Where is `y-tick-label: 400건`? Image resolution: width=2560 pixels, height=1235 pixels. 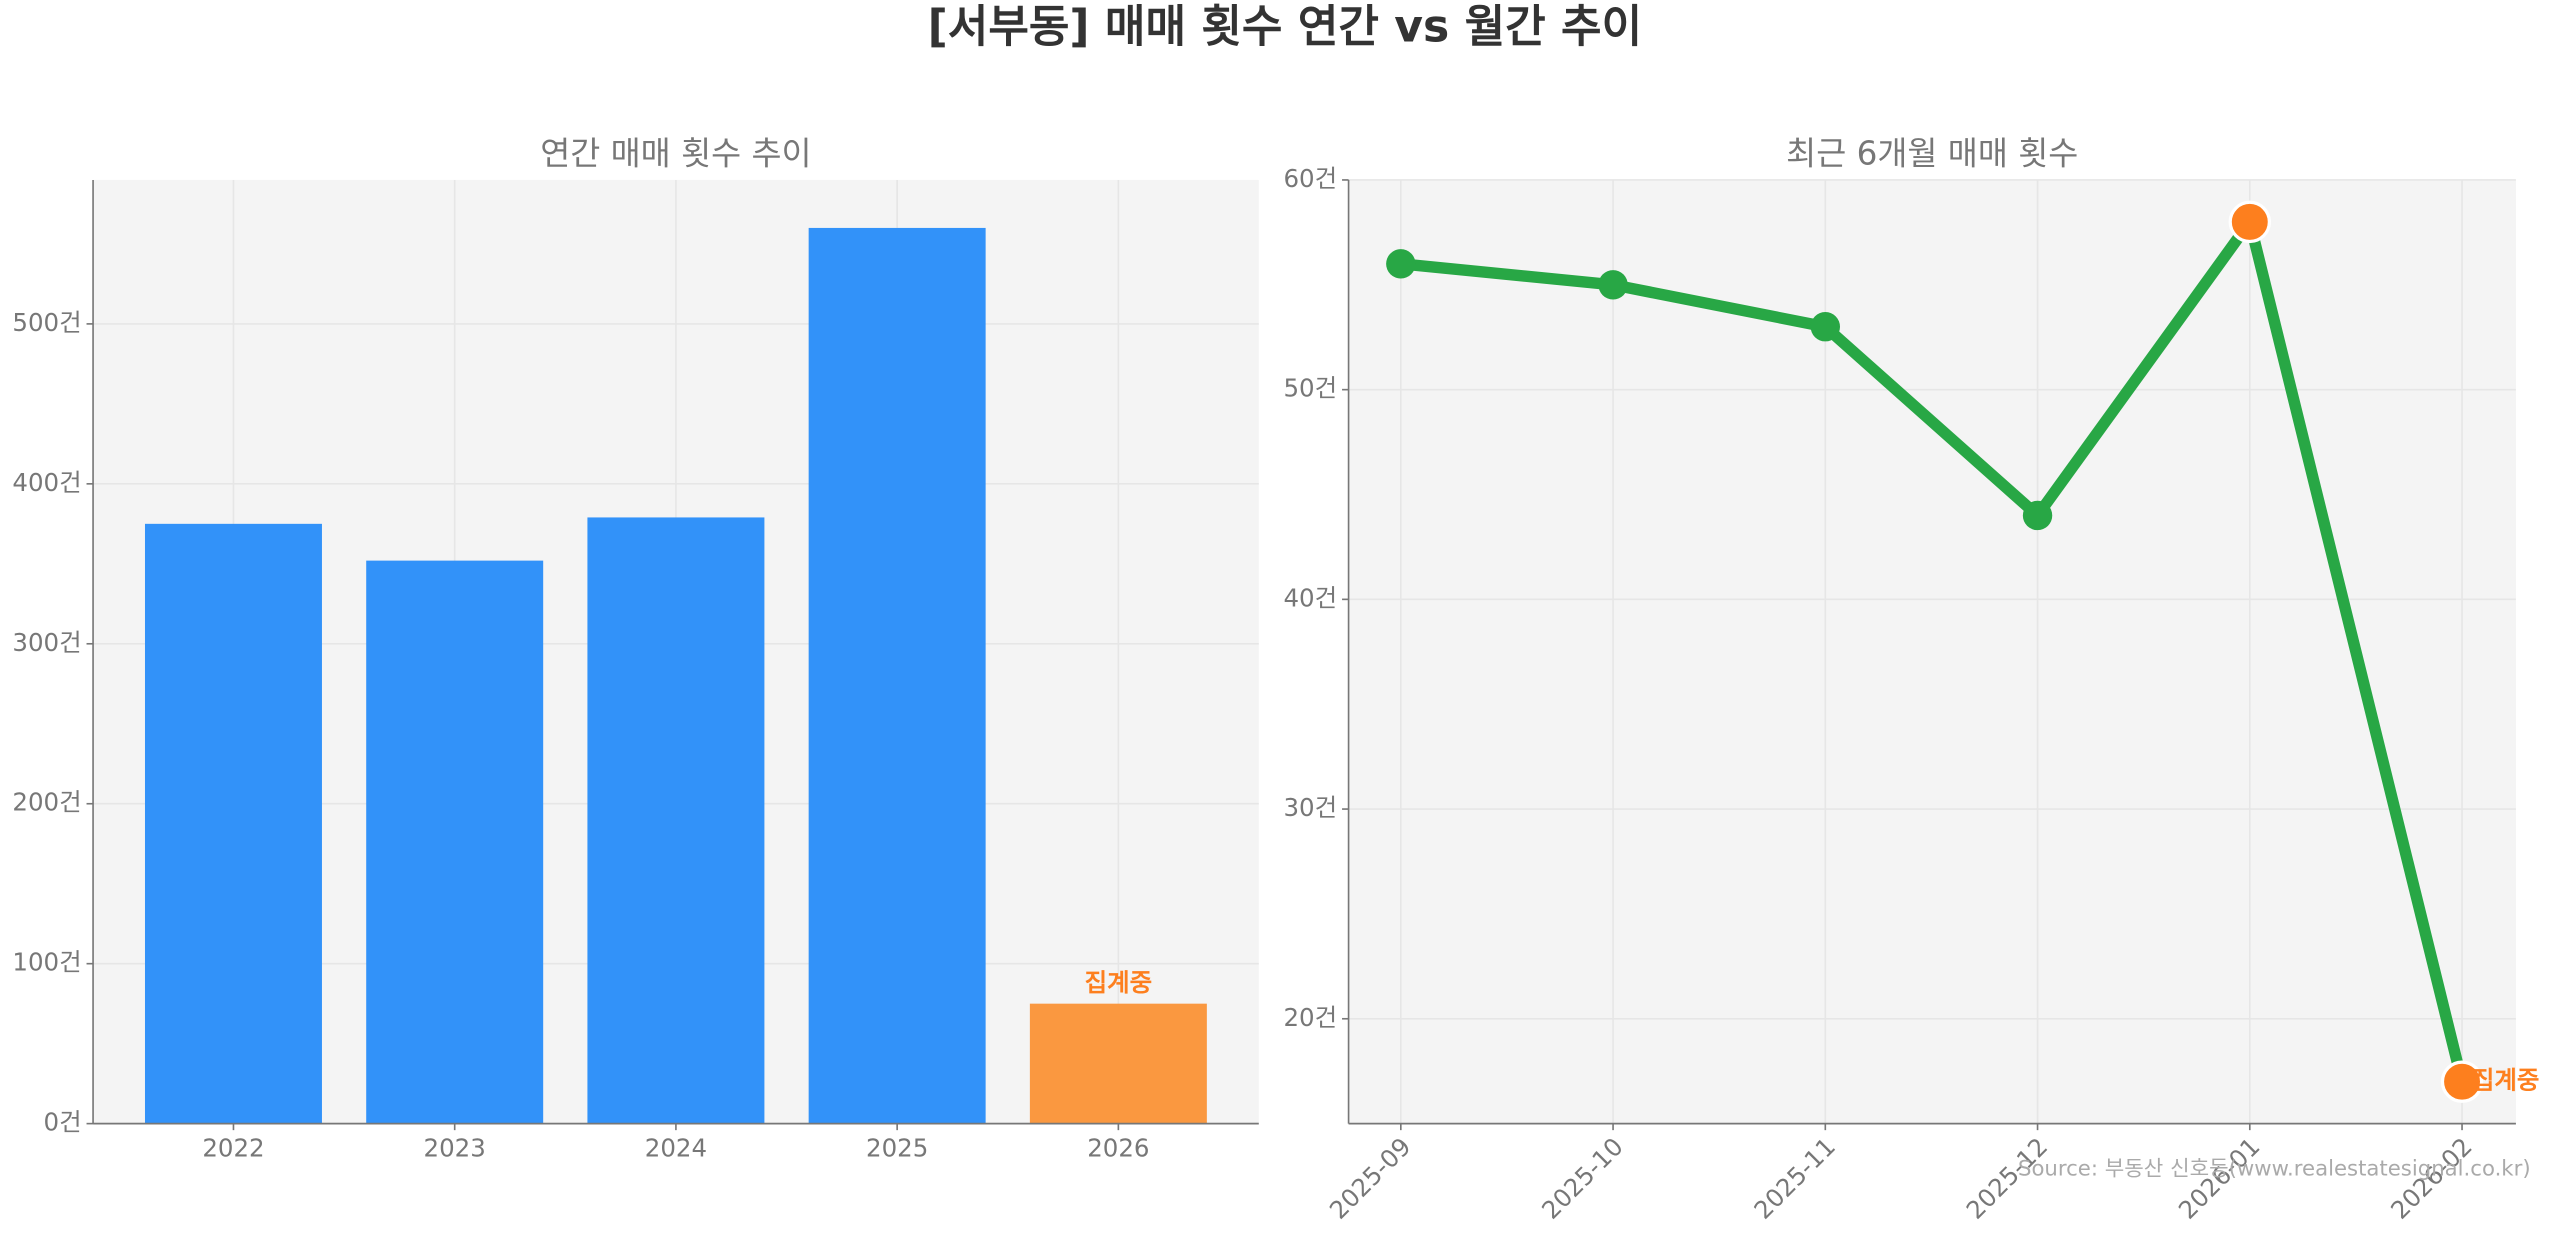 y-tick-label: 400건 is located at coordinates (46, 482).